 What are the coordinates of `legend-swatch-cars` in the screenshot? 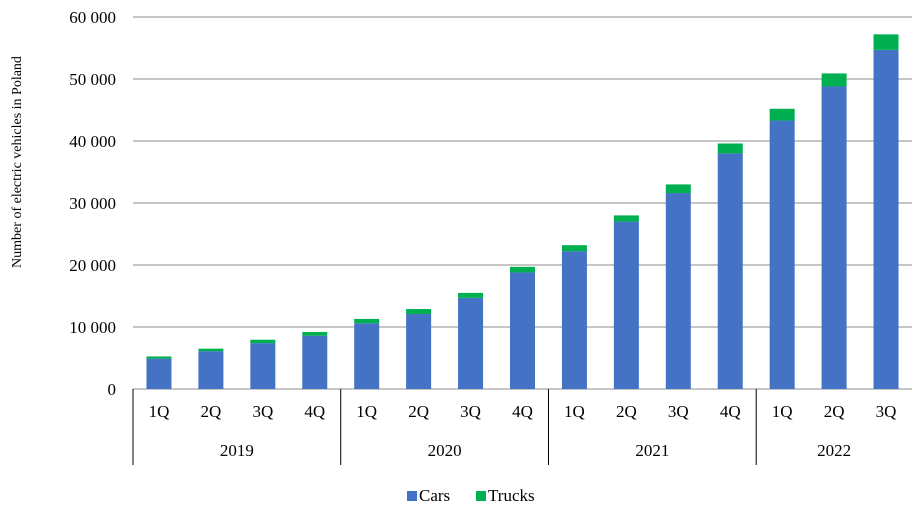 It's located at (412, 496).